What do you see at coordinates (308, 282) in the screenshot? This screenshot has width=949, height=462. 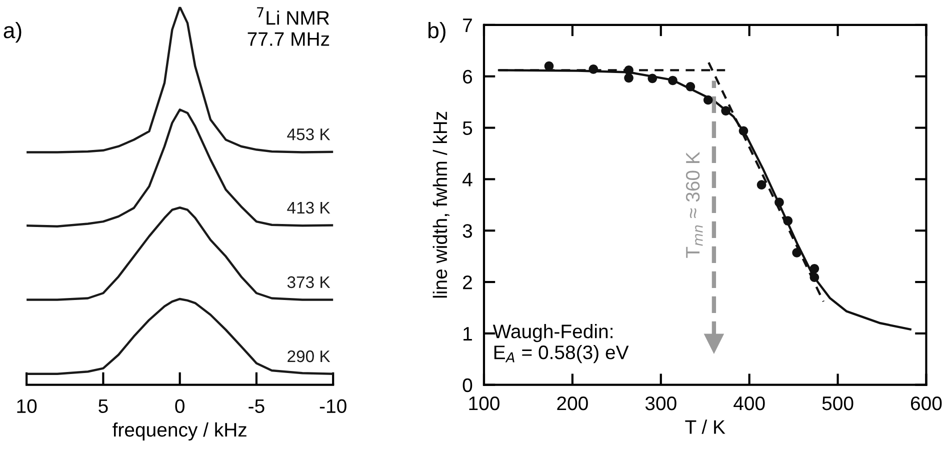 I see `series-label: 373 K` at bounding box center [308, 282].